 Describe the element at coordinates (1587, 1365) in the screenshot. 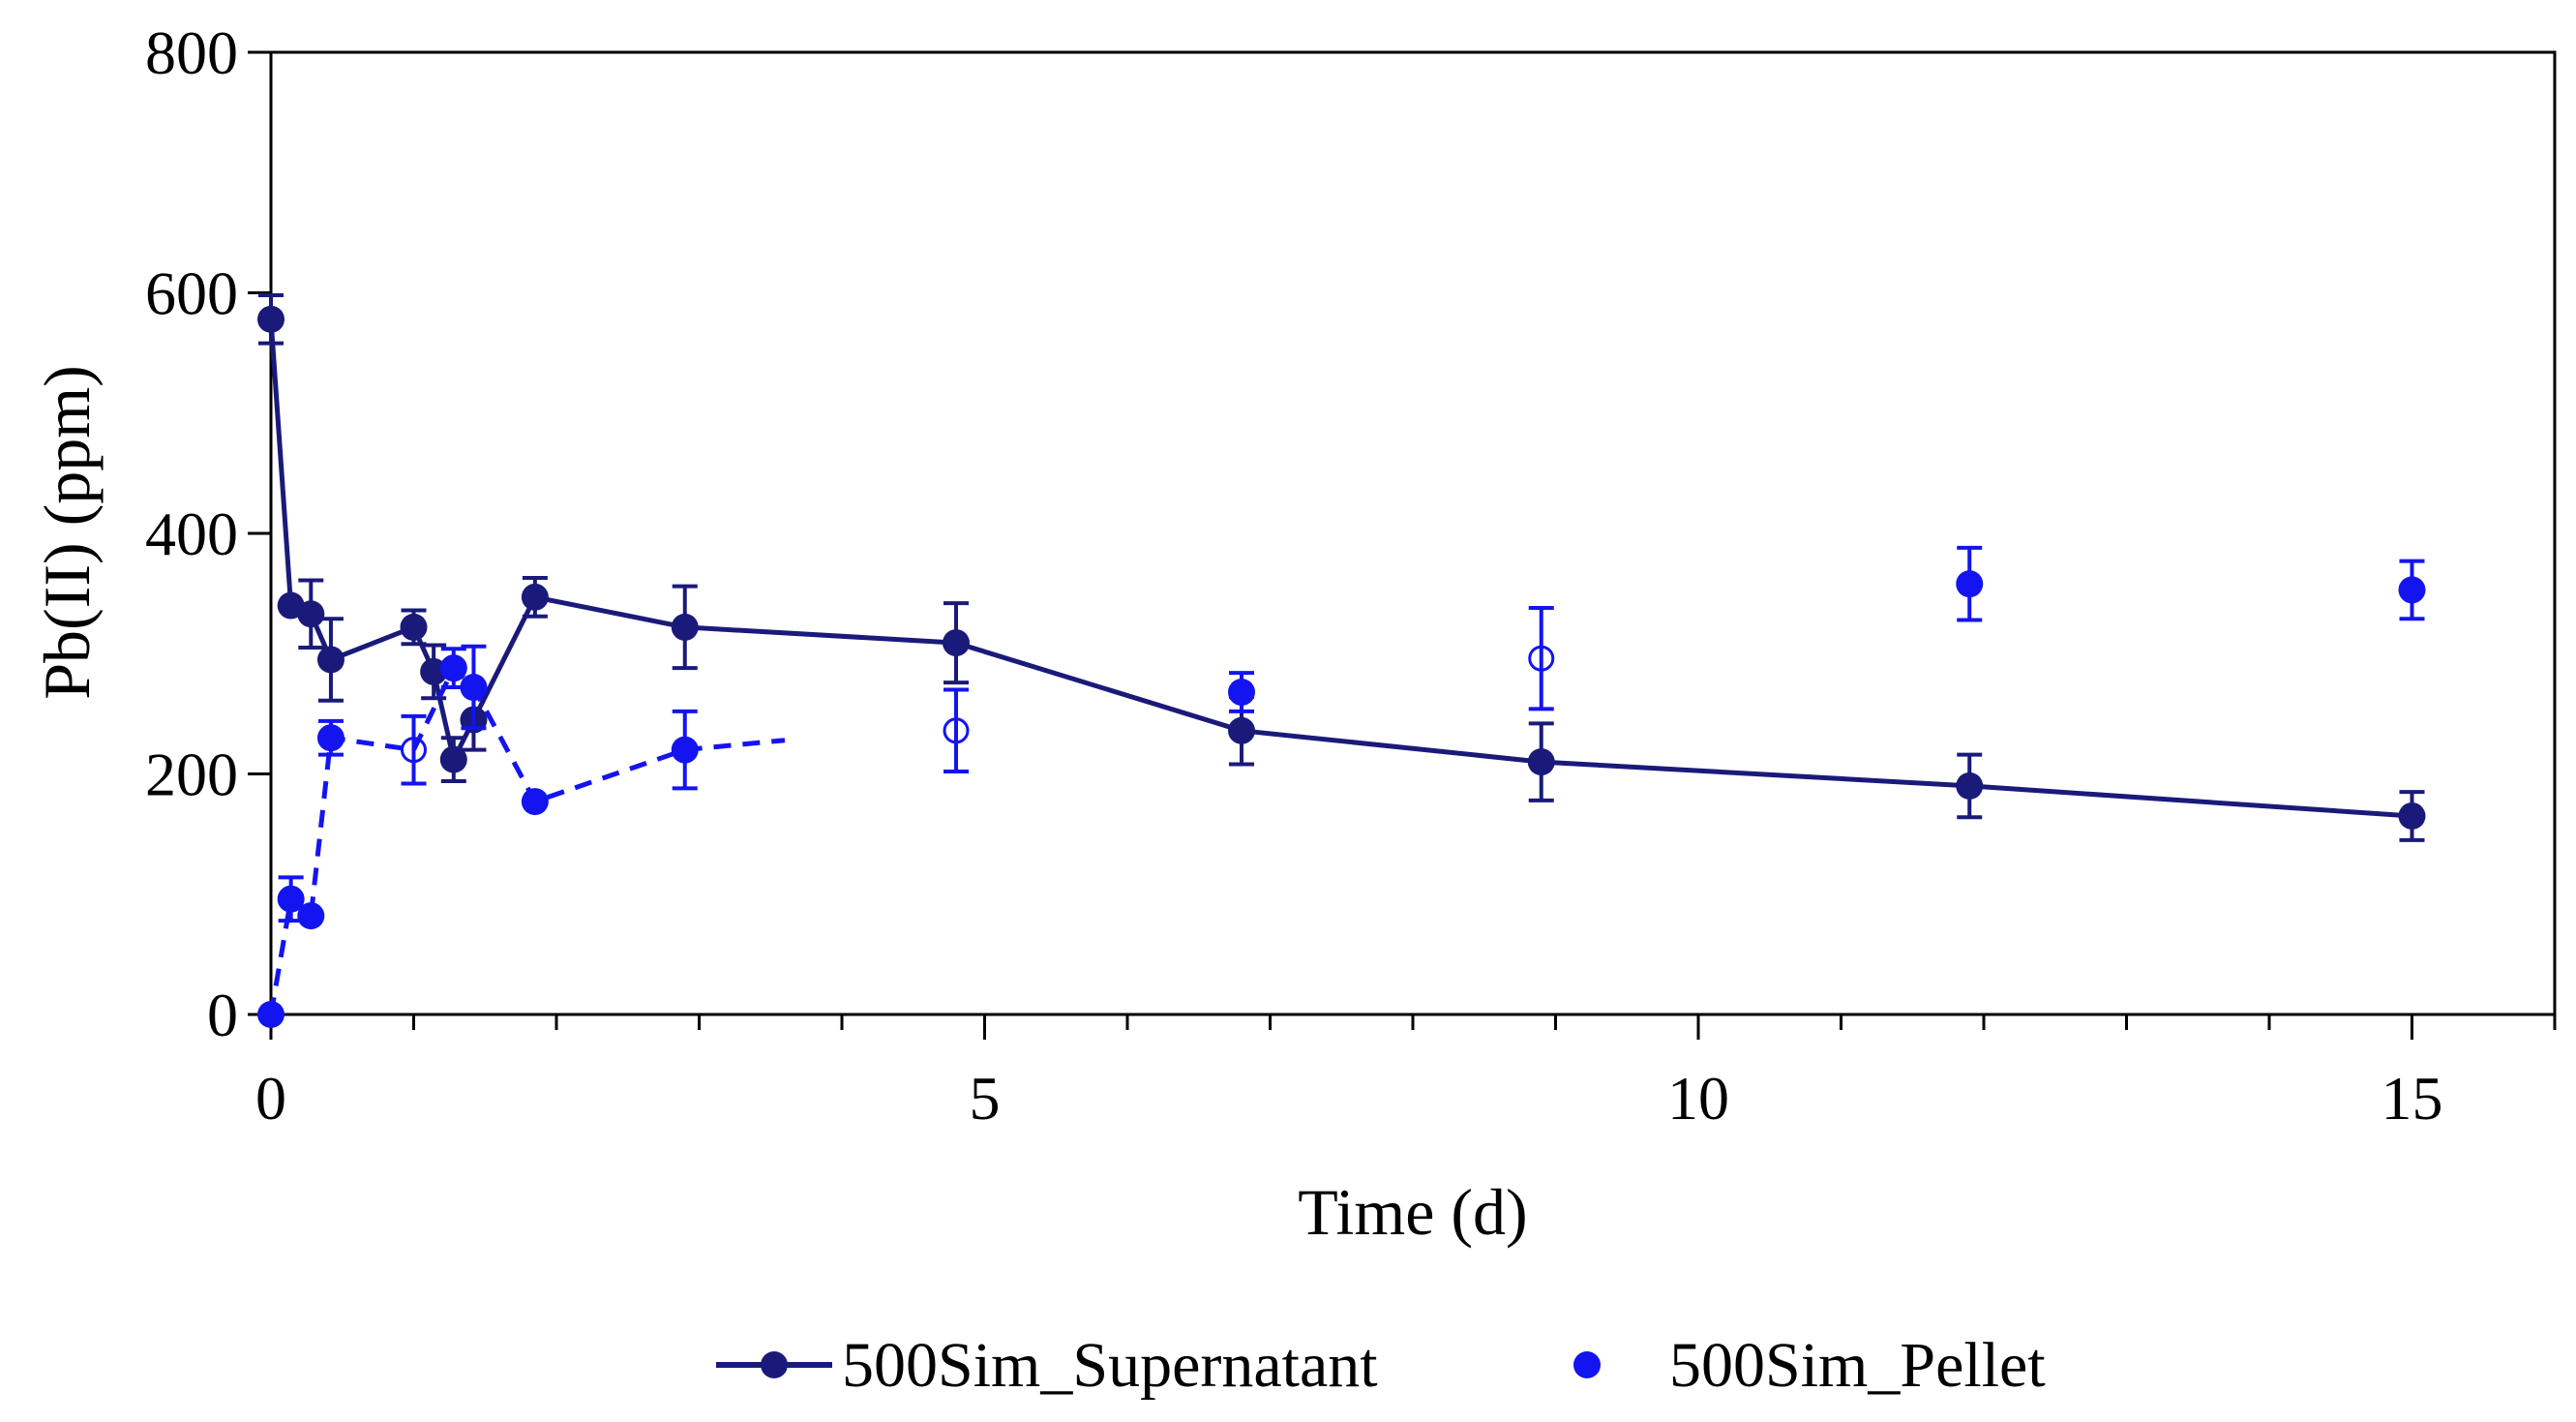

I see `legend-swatch-marker-pellet` at that location.